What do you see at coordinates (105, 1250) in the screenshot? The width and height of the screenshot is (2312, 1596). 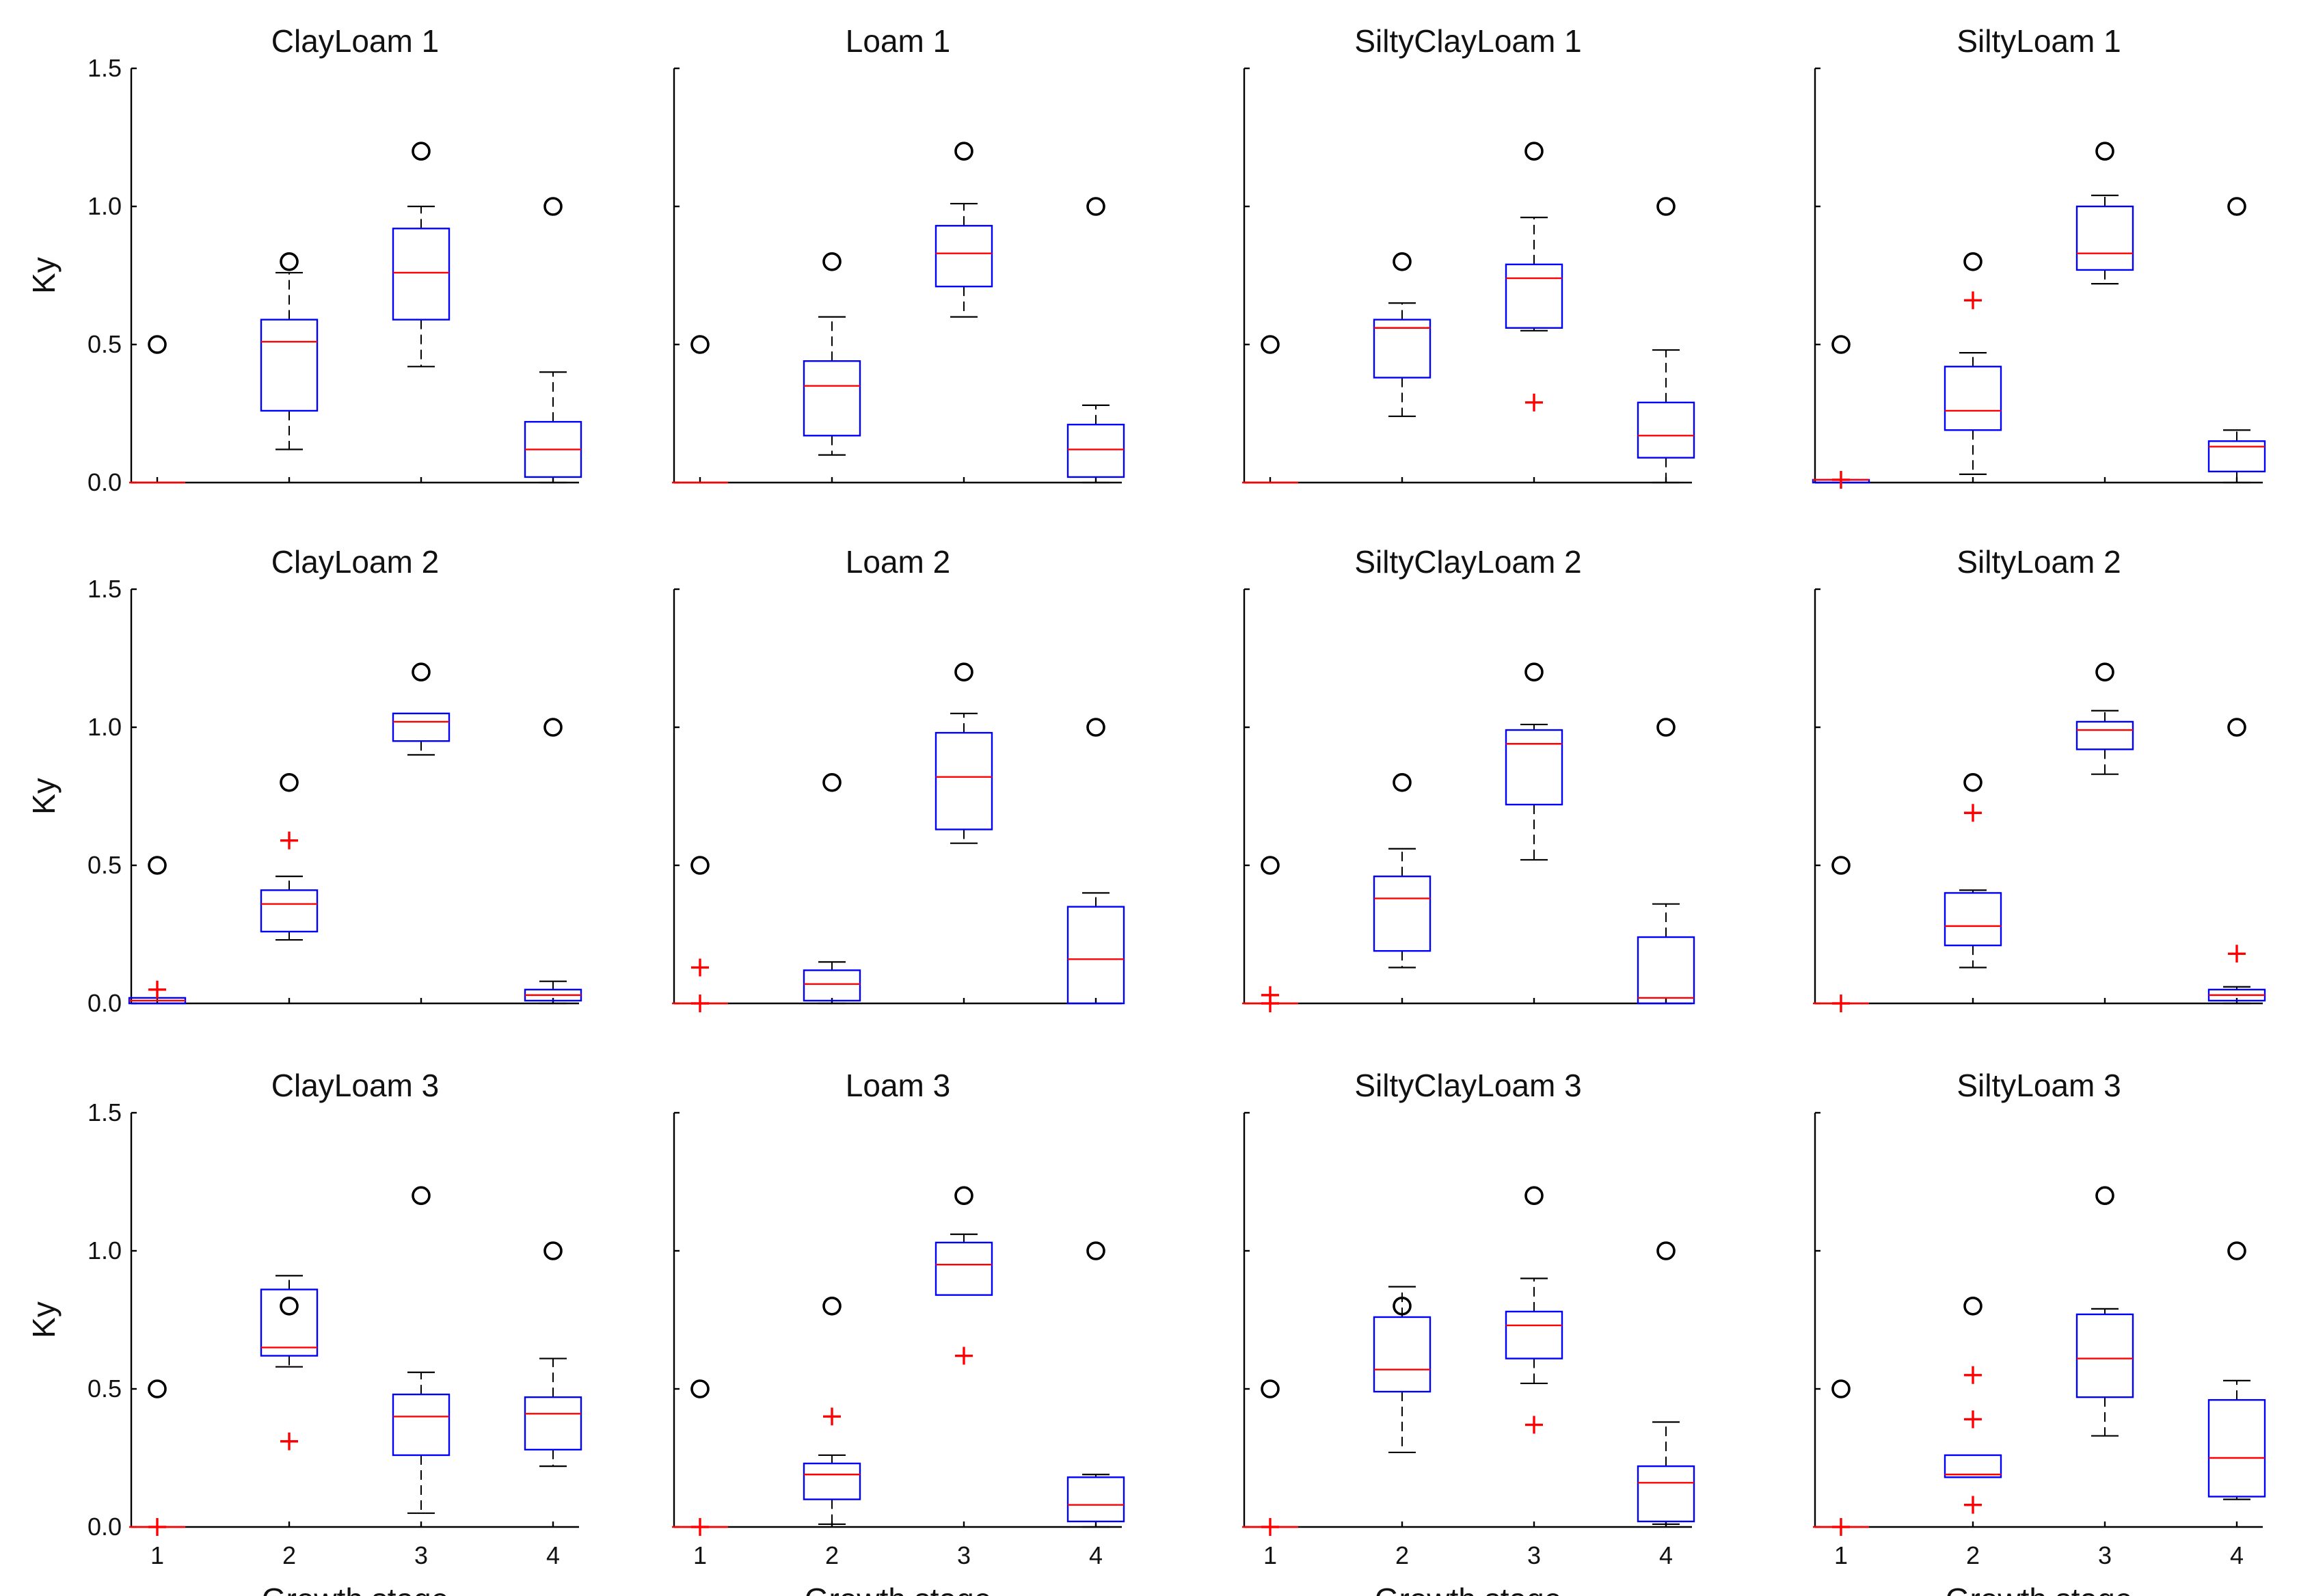 I see `y-tick-label: 1.0` at bounding box center [105, 1250].